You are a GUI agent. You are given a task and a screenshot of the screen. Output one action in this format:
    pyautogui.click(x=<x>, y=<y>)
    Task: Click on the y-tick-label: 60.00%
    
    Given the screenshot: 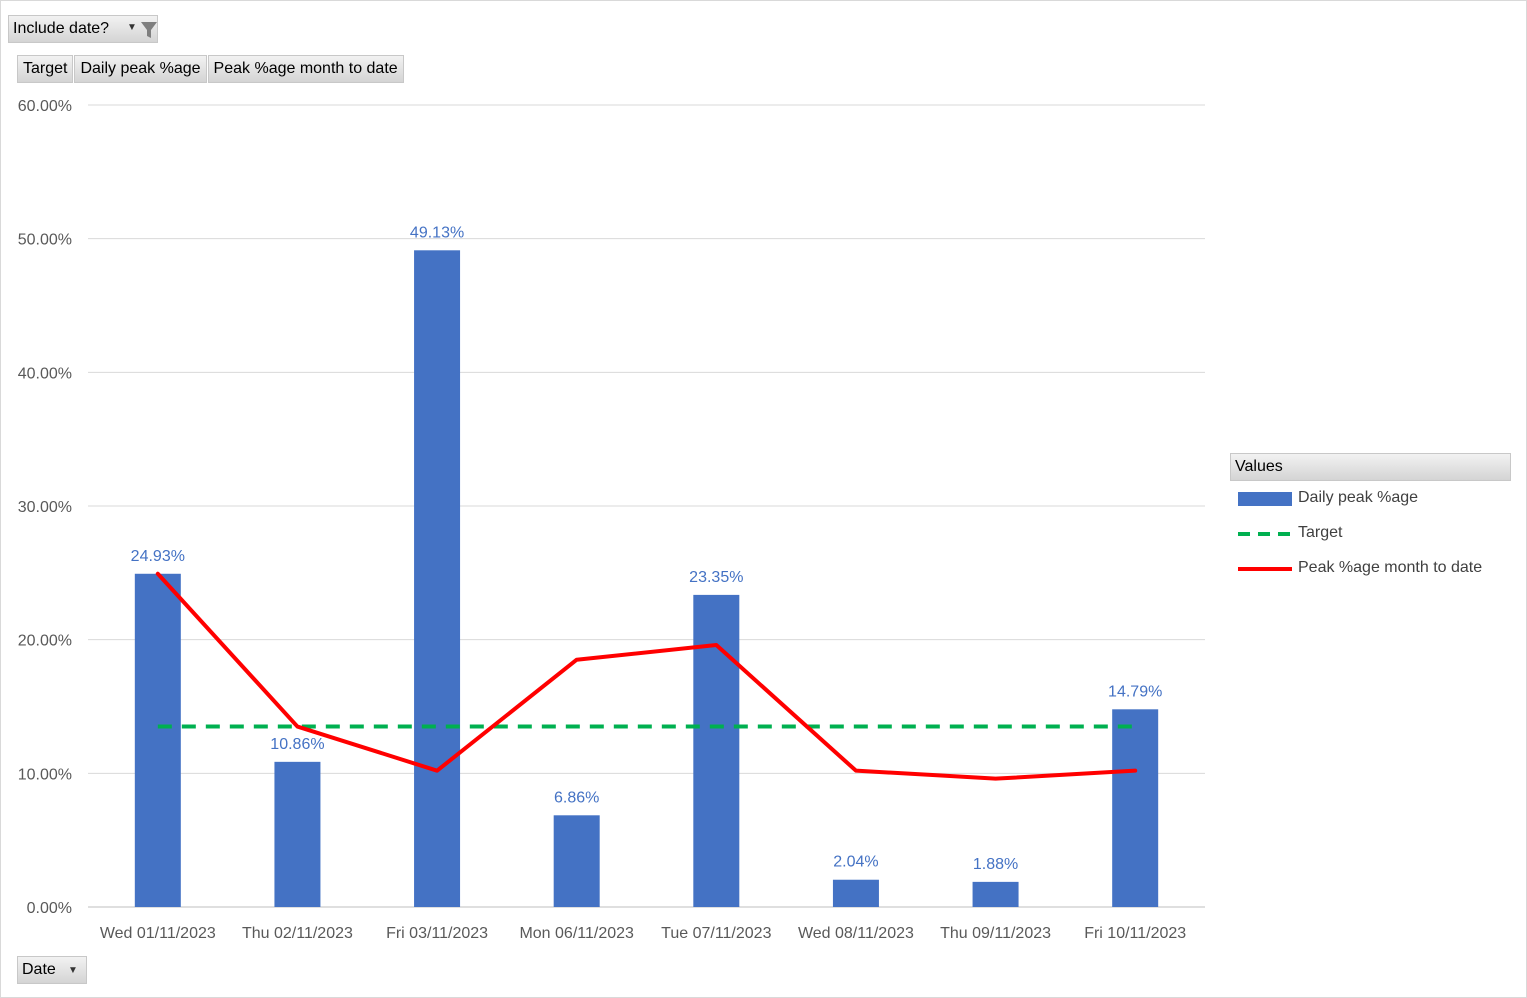 What is the action you would take?
    pyautogui.click(x=45, y=106)
    